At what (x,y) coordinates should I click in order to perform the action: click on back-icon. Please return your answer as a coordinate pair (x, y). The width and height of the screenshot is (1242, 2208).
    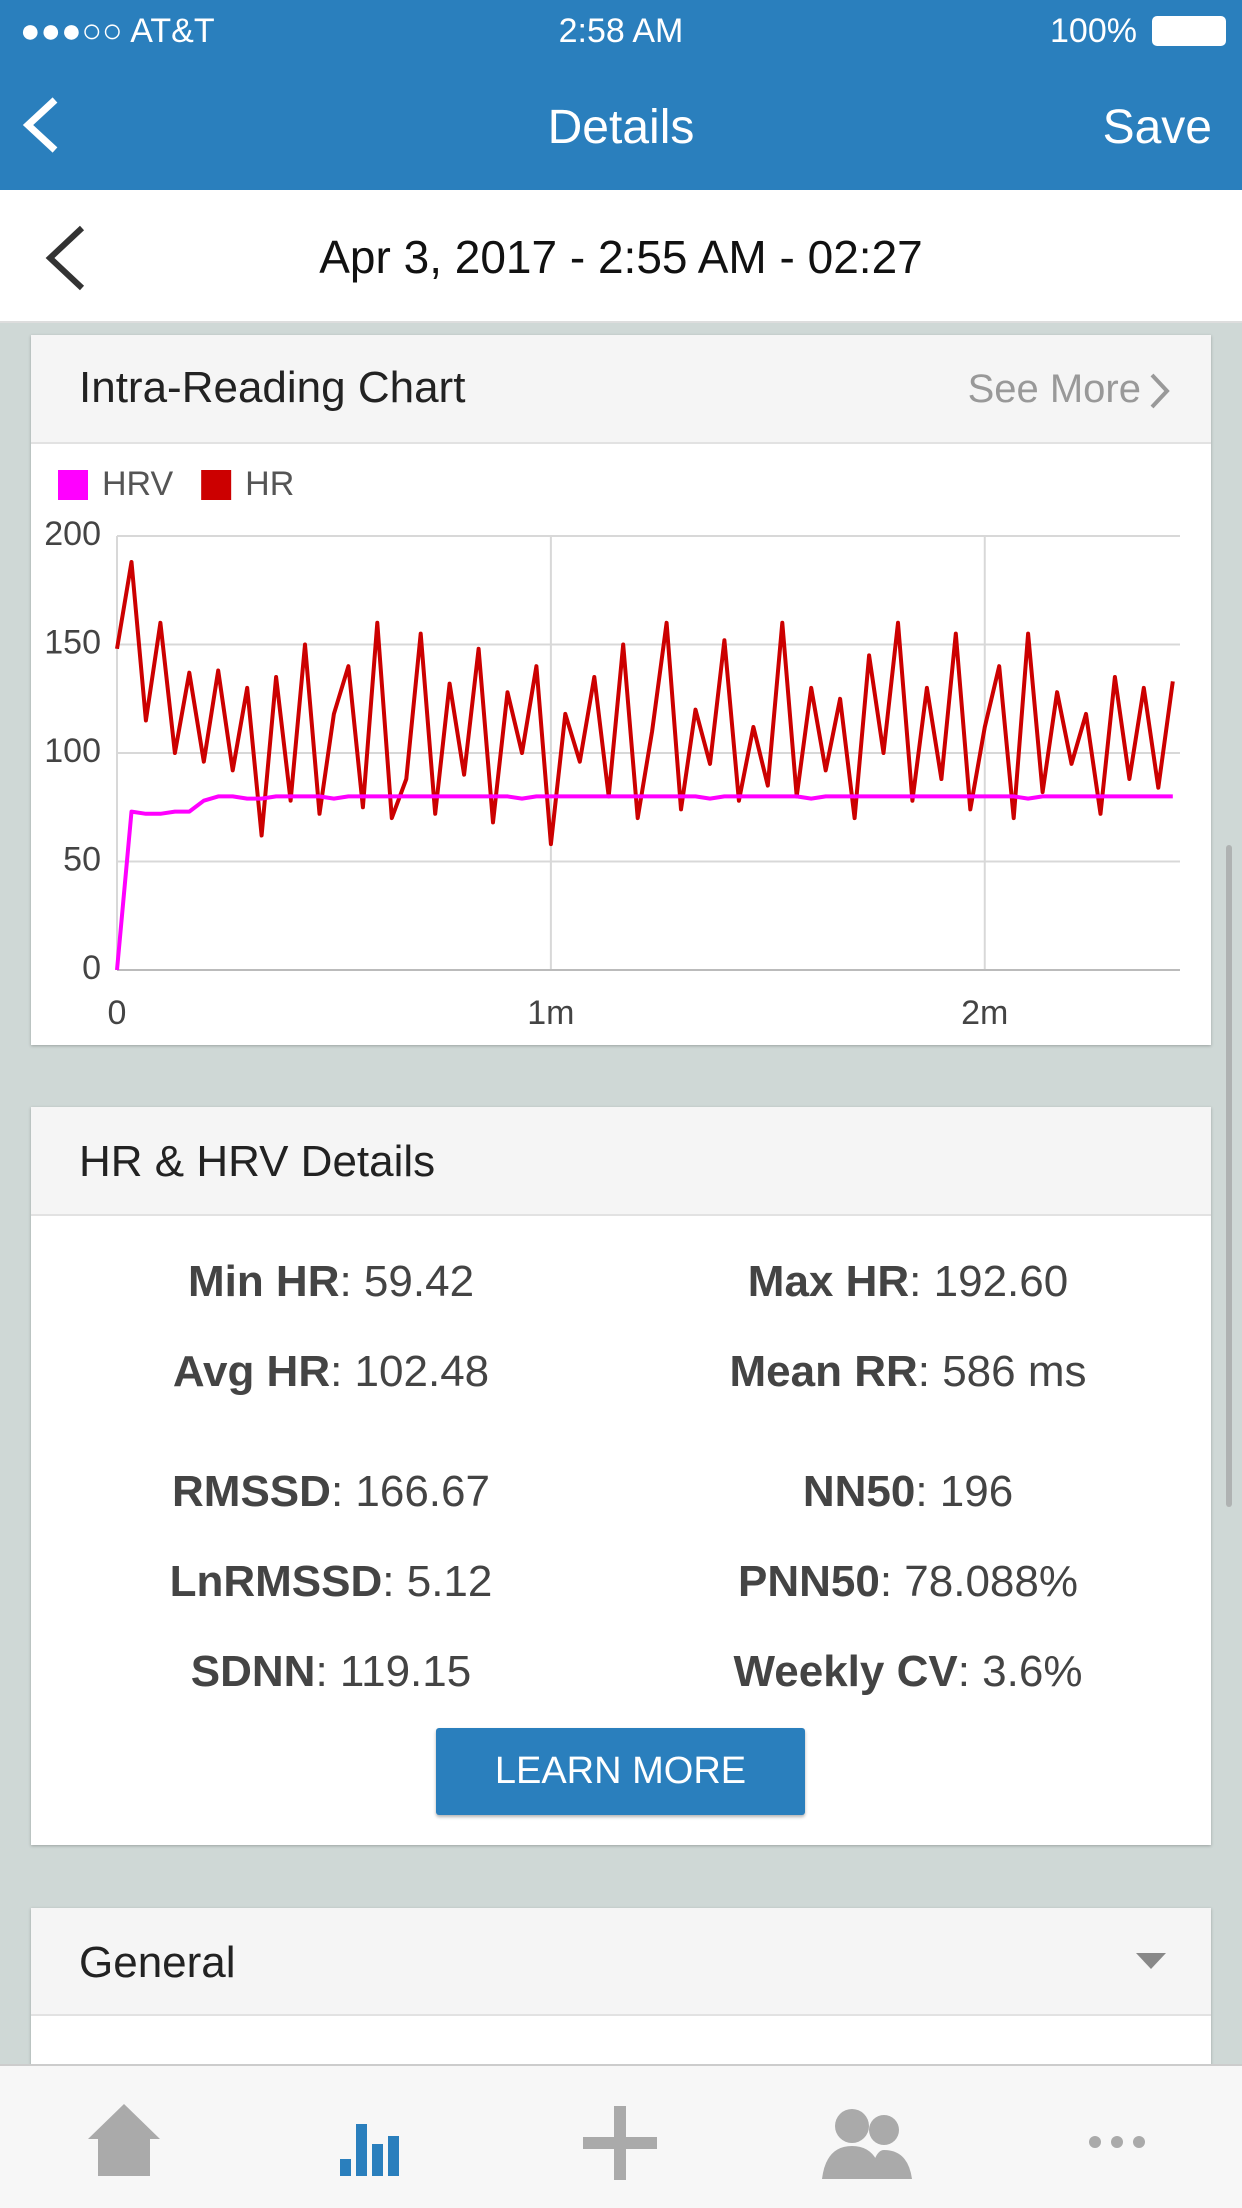
    Looking at the image, I should click on (40, 130).